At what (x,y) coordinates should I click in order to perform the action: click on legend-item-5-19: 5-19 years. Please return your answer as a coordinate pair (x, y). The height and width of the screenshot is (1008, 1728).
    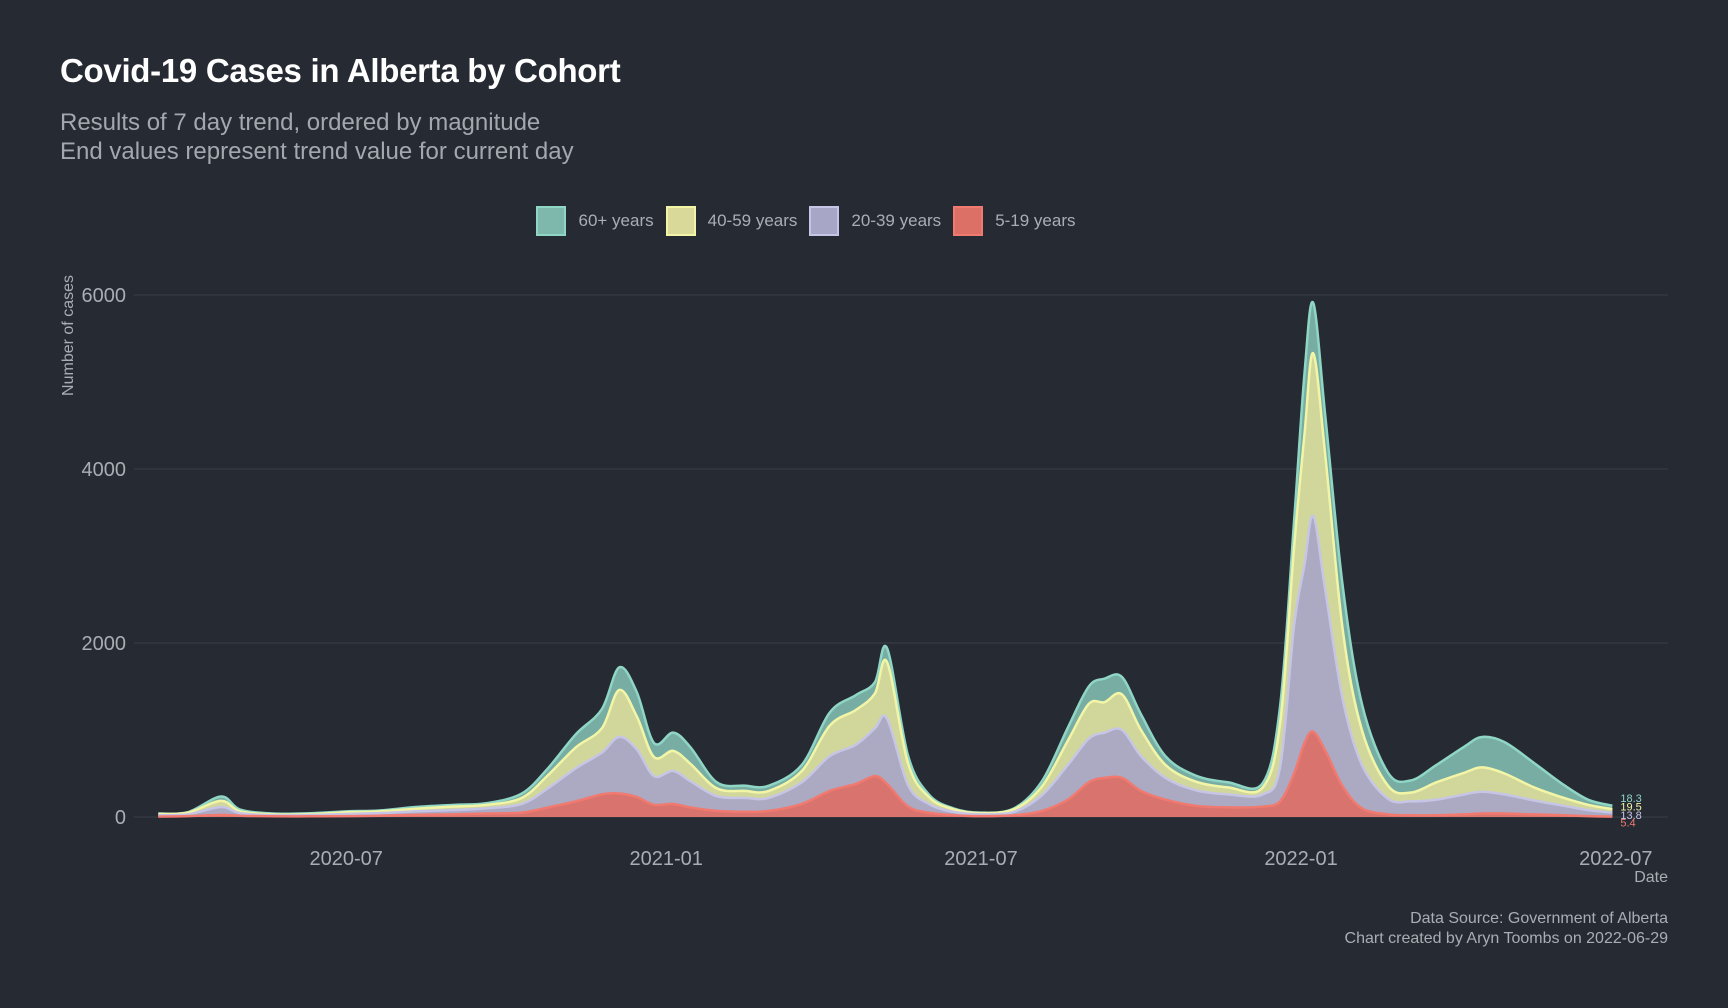
    Looking at the image, I should click on (1014, 221).